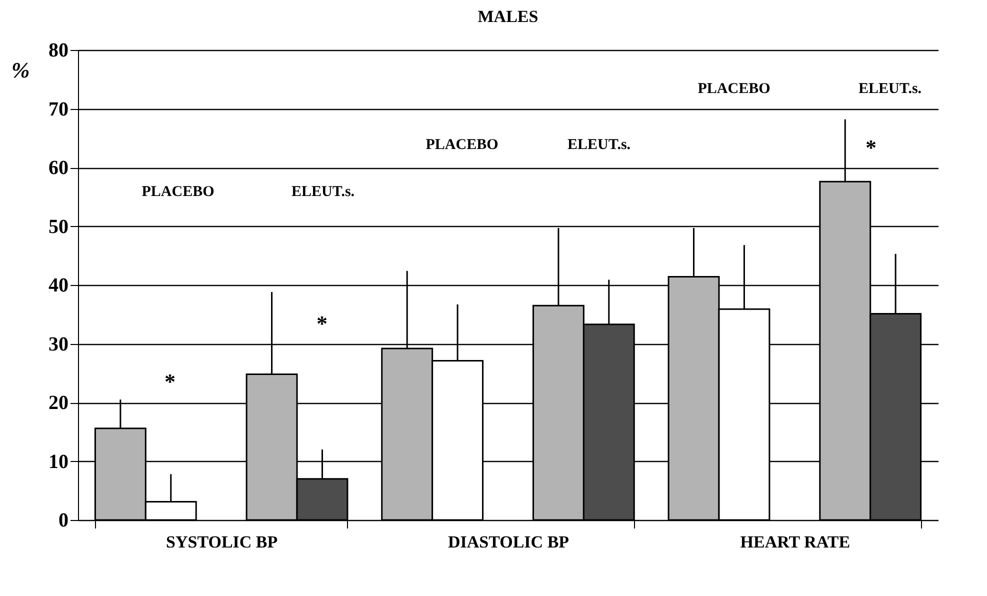 The width and height of the screenshot is (987, 596). Describe the element at coordinates (795, 542) in the screenshot. I see `x-tick-label: HEART RATE` at that location.